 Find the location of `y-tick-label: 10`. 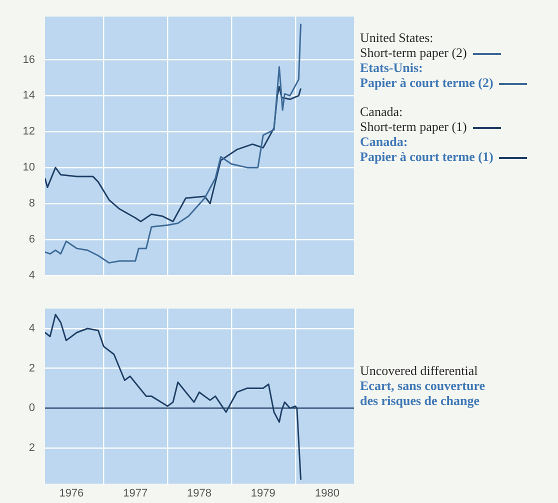

y-tick-label: 10 is located at coordinates (28, 168).